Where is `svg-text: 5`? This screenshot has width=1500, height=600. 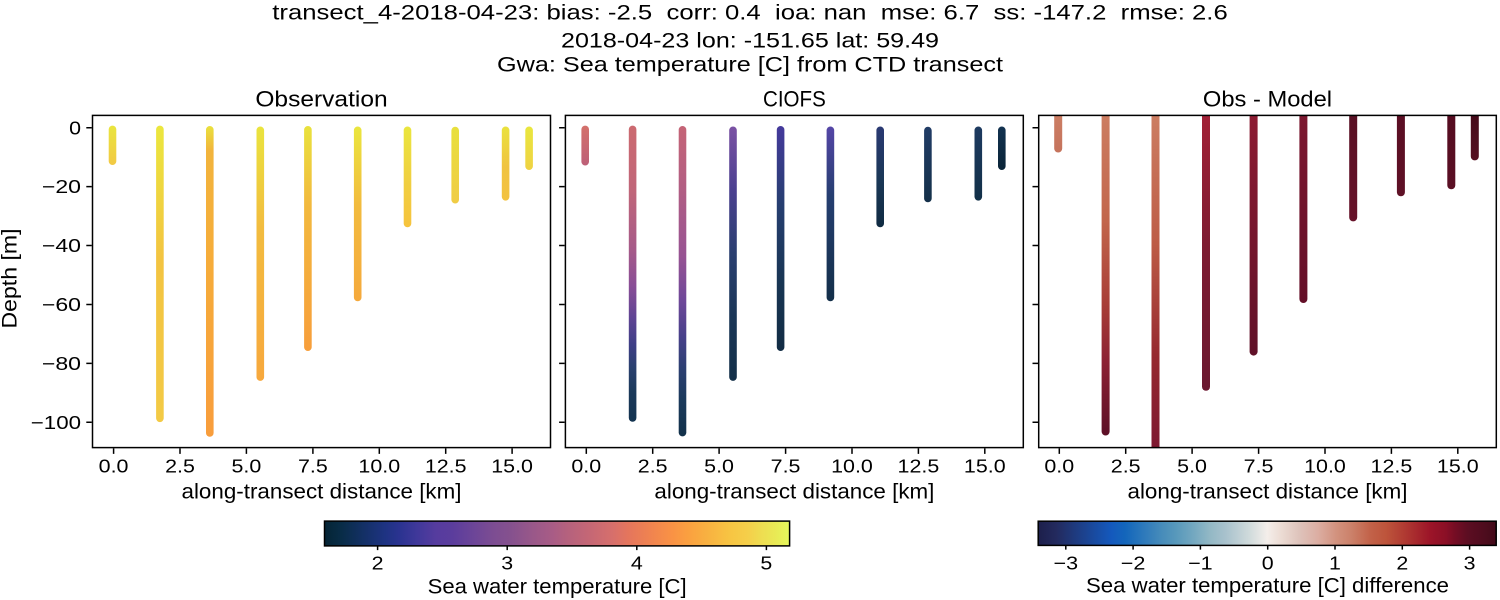
svg-text: 5 is located at coordinates (766, 562).